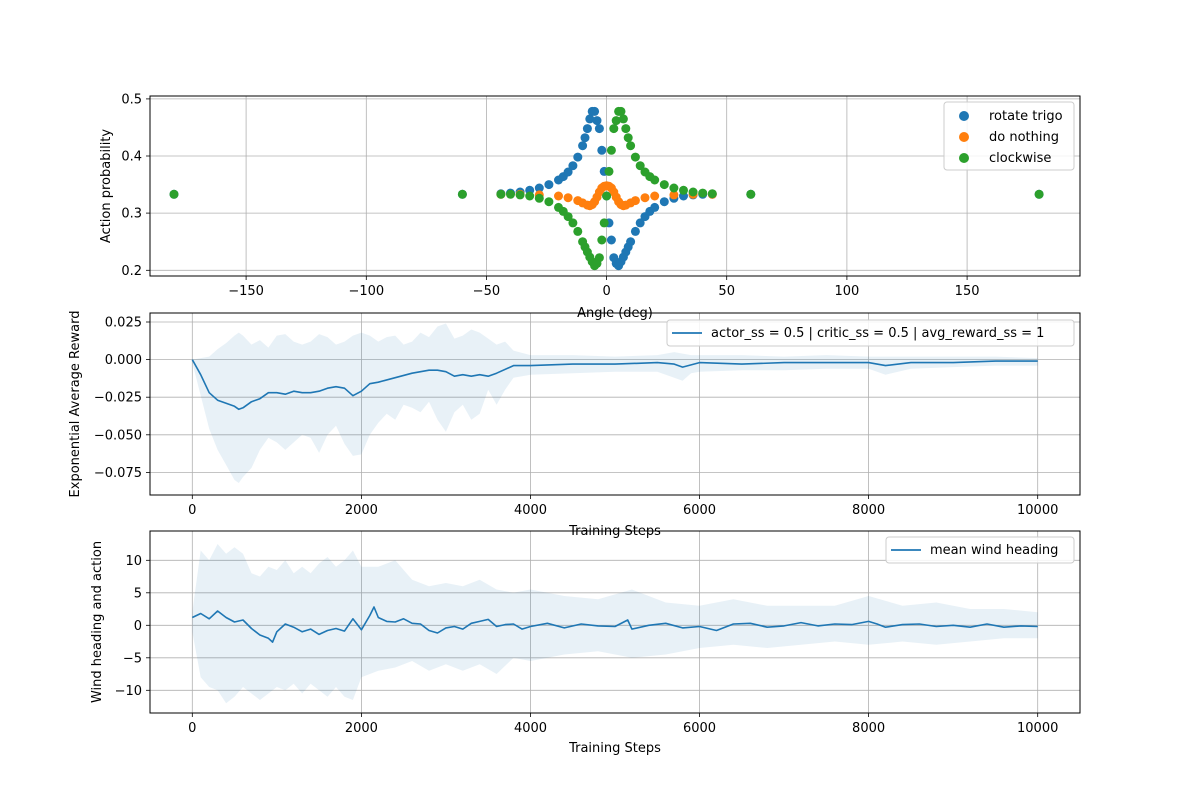 The height and width of the screenshot is (800, 1200). Describe the element at coordinates (131, 271) in the screenshot. I see `y-tick-label: 0.2` at that location.